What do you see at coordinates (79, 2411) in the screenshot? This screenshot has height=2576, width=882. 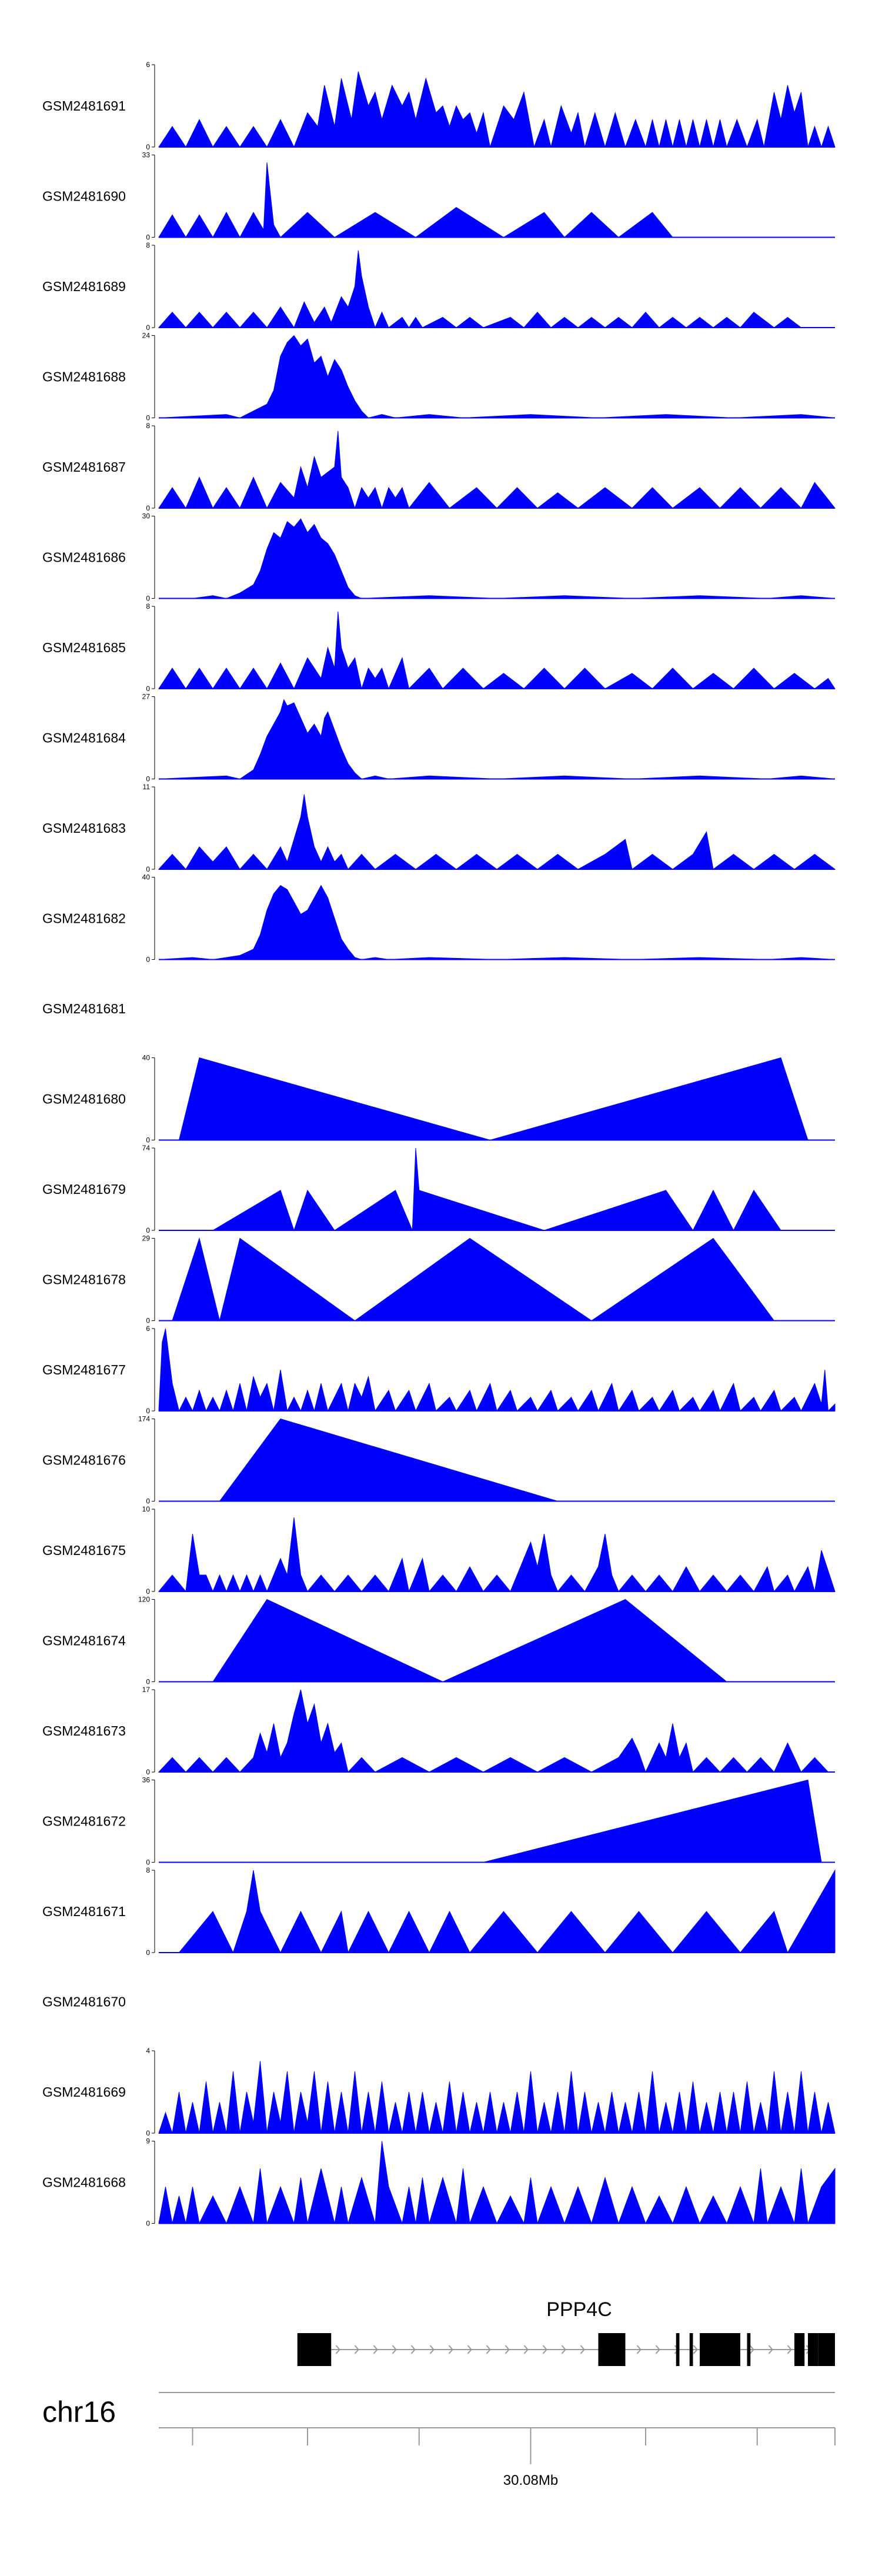 I see `chromosome-label: chr16` at bounding box center [79, 2411].